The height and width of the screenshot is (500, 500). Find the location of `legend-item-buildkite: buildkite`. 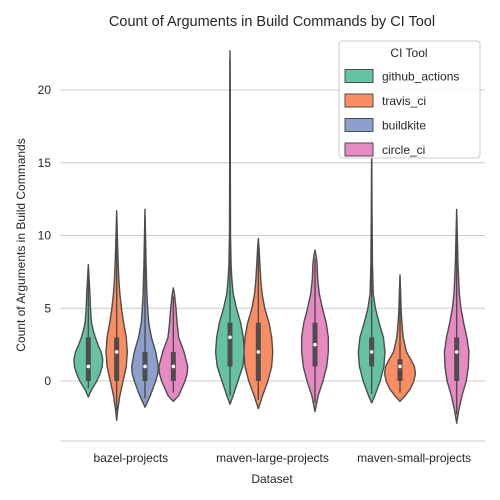

legend-item-buildkite: buildkite is located at coordinates (385, 125).